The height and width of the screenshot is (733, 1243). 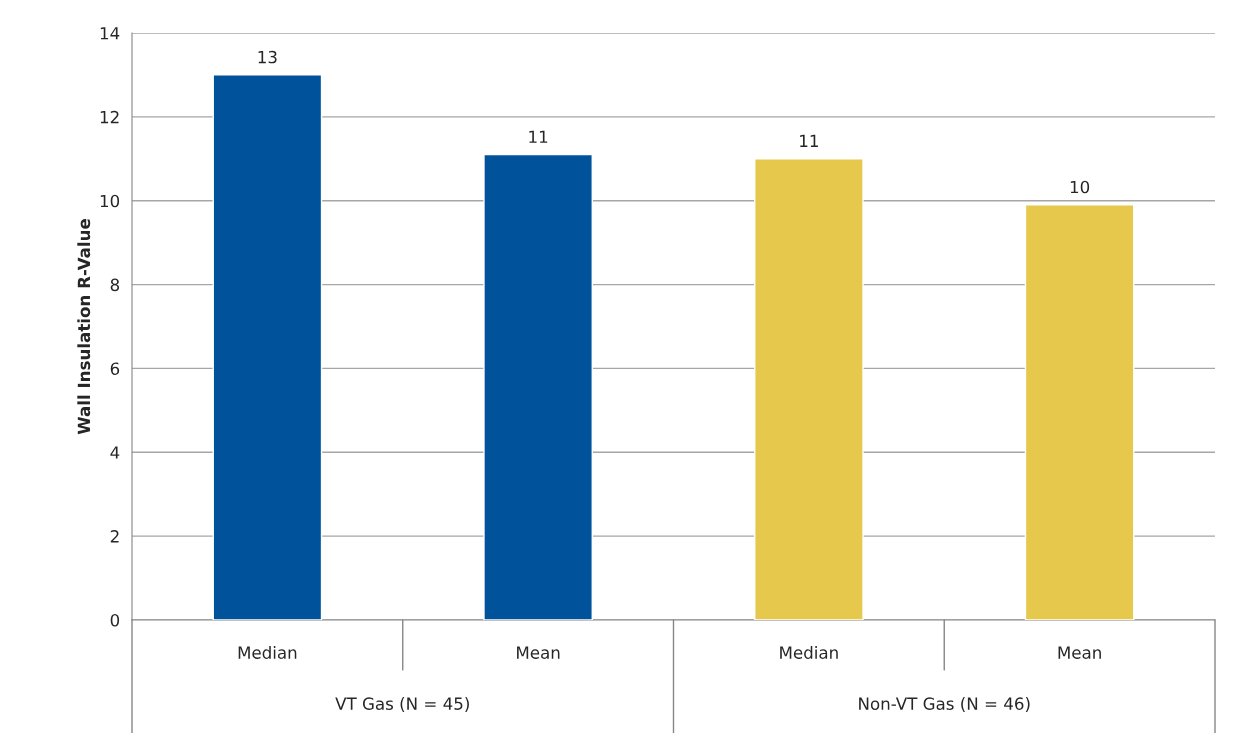 What do you see at coordinates (84, 327) in the screenshot?
I see `y-axis-title: Wall Insulation R-Value` at bounding box center [84, 327].